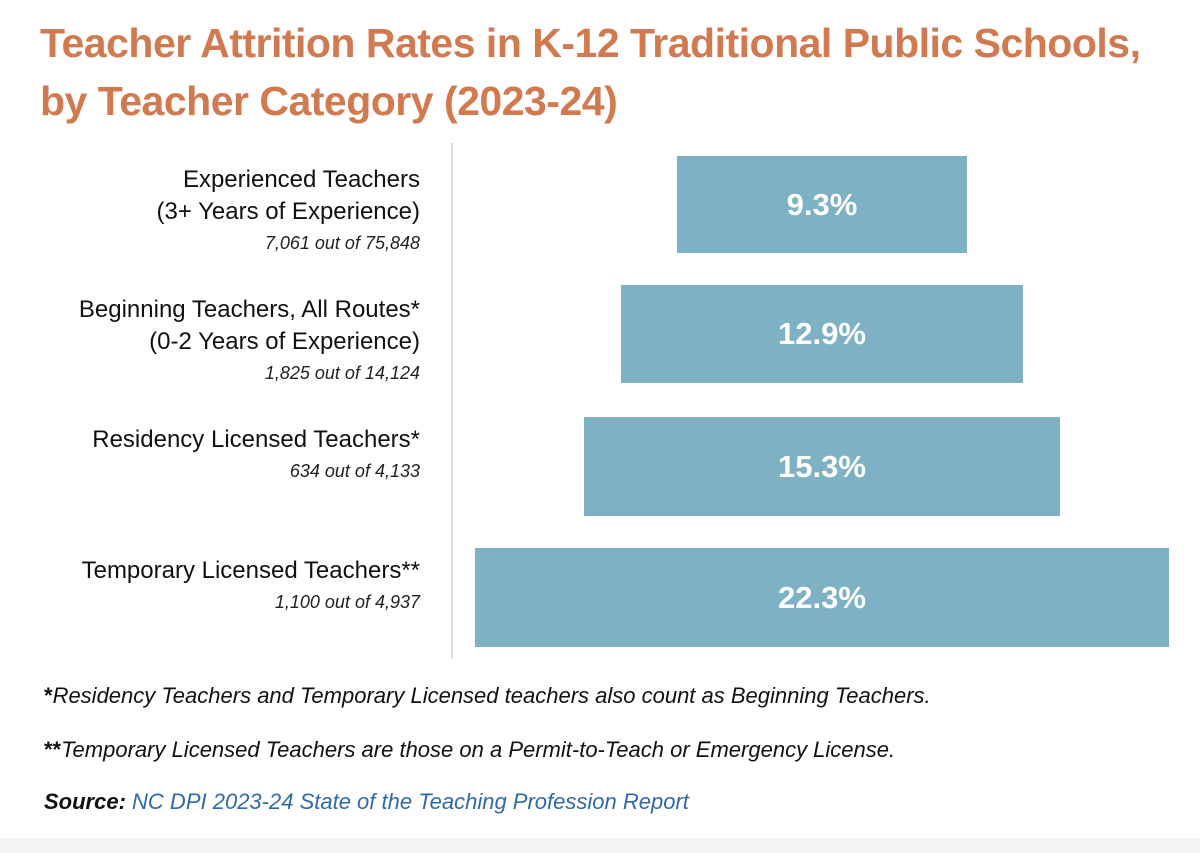  What do you see at coordinates (347, 602) in the screenshot?
I see `category-count: 1,100 out of 4,937` at bounding box center [347, 602].